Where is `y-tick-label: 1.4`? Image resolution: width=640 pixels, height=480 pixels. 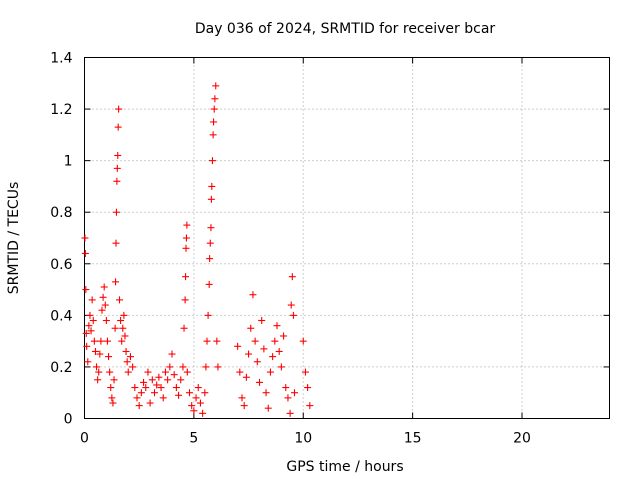 y-tick-label: 1.4 is located at coordinates (61, 59).